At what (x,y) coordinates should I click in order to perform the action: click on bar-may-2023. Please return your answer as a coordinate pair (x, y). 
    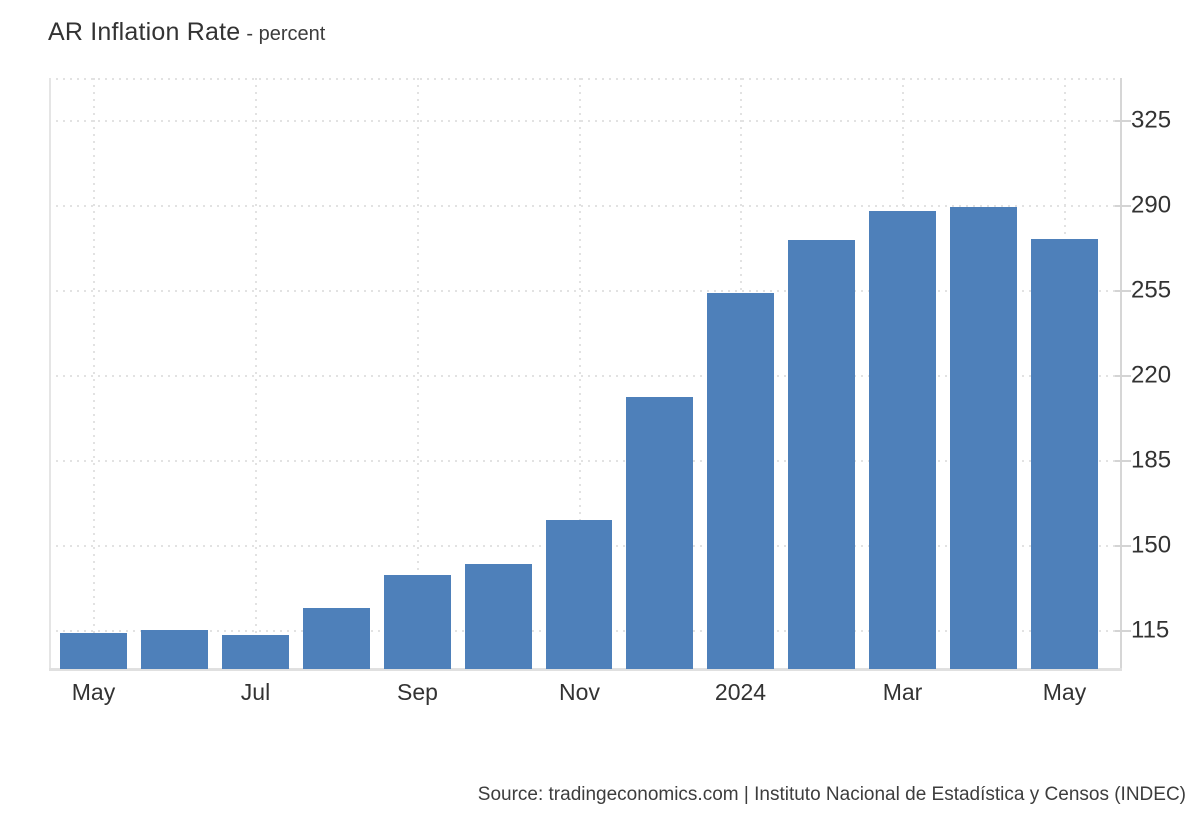
    Looking at the image, I should click on (93, 651).